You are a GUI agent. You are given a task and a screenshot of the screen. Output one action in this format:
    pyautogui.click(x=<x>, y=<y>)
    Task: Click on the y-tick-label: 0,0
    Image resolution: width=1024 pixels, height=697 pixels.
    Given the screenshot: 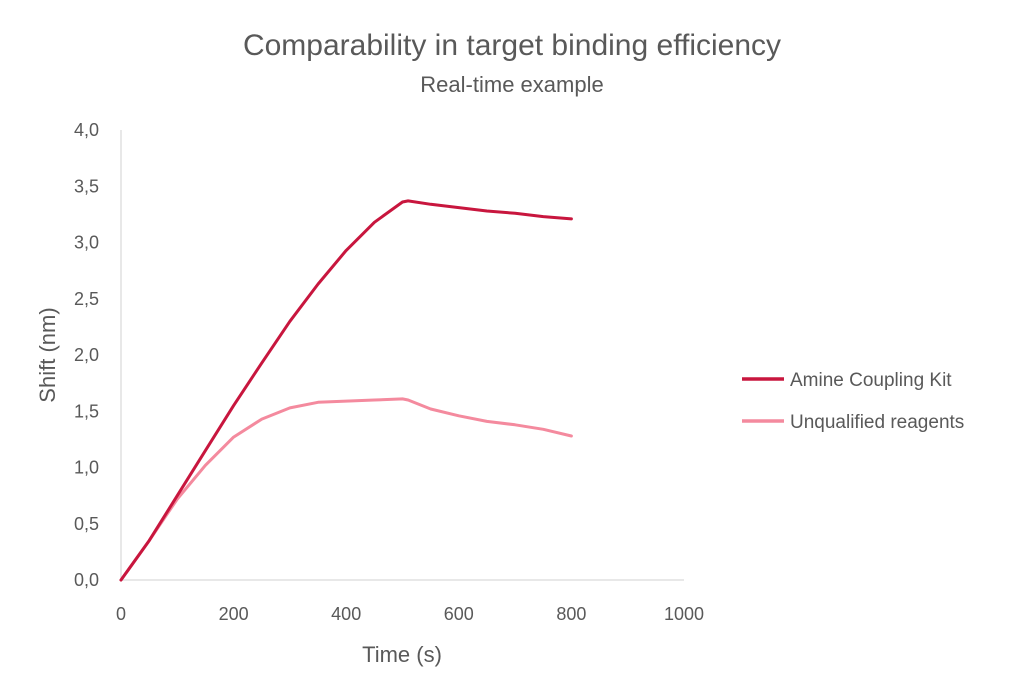 What is the action you would take?
    pyautogui.click(x=86, y=580)
    